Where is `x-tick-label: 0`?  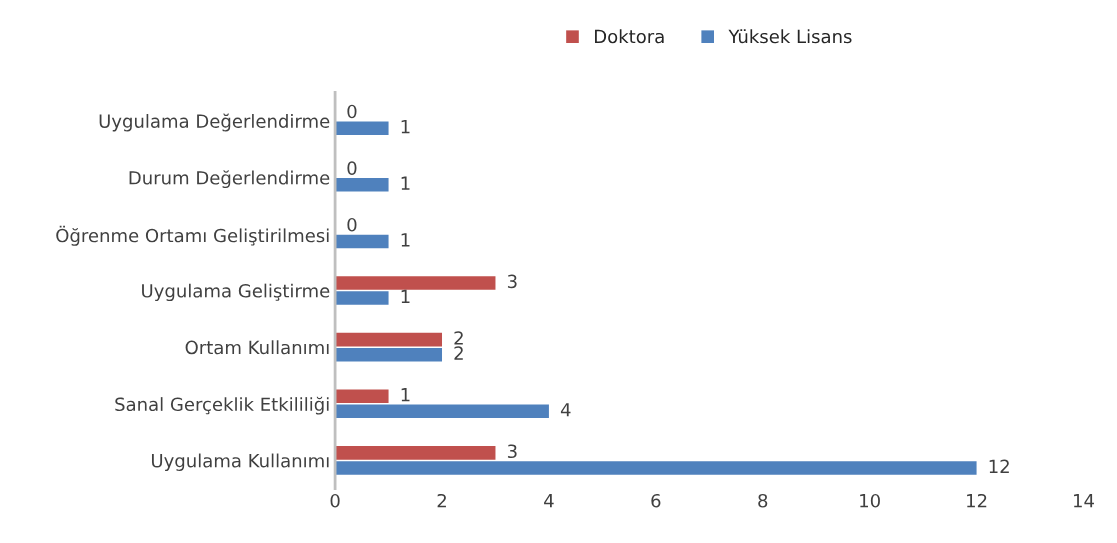 x-tick-label: 0 is located at coordinates (335, 500).